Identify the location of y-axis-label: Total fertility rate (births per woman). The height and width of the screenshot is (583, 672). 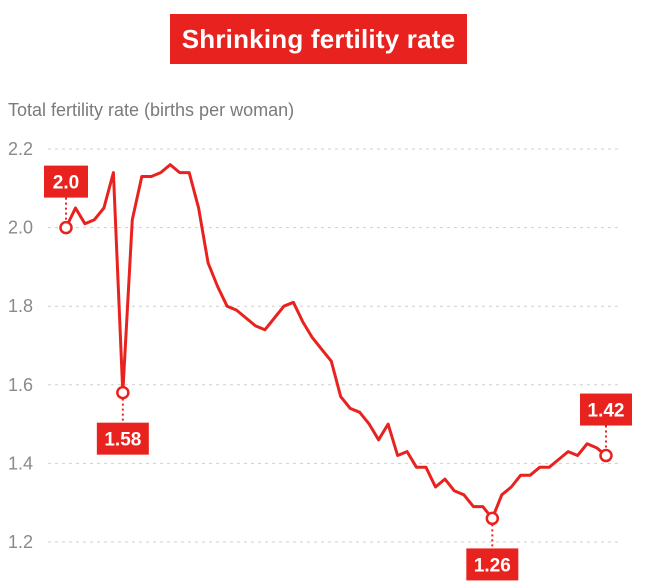
(151, 110).